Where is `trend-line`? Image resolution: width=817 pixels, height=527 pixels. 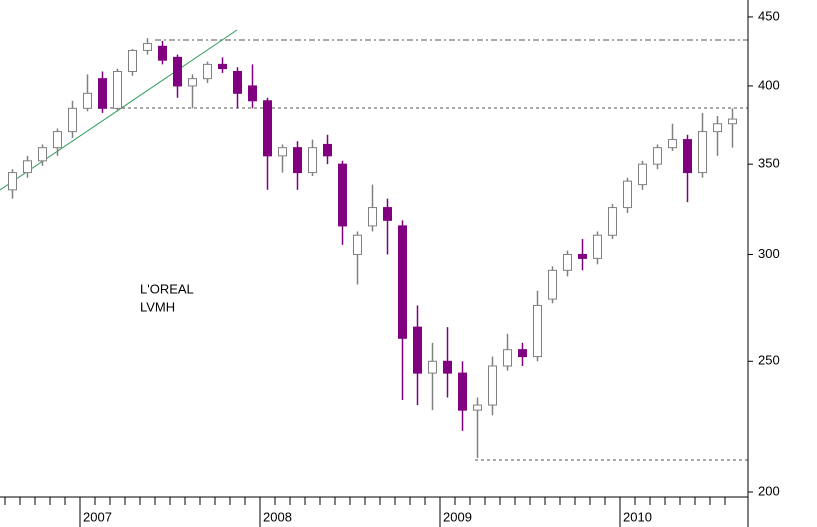 trend-line is located at coordinates (119, 110).